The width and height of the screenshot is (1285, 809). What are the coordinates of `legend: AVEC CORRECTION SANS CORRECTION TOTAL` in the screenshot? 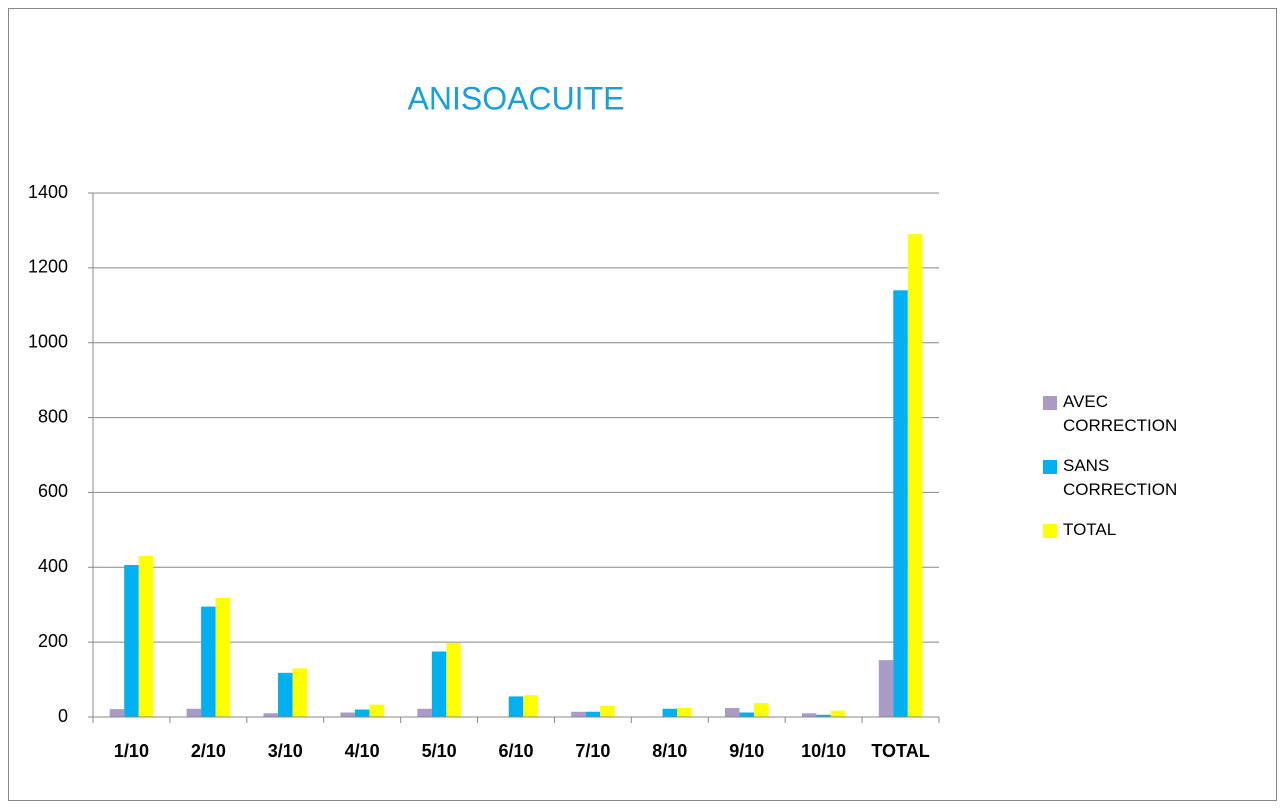 It's located at (1140, 474).